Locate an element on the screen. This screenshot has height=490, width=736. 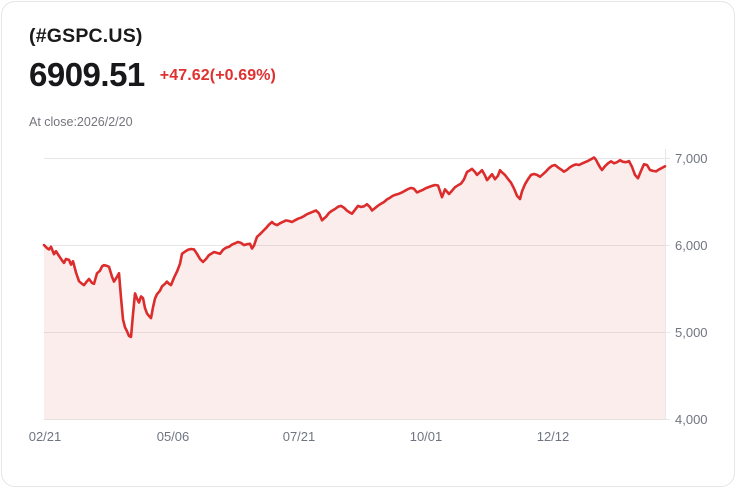
x-axis-tick-label: 05/06 is located at coordinates (173, 436).